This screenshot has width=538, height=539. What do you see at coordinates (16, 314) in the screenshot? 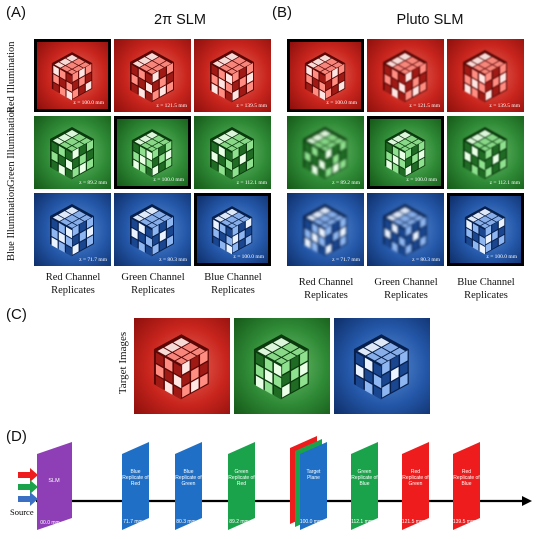
I see `panel-c-label: (C)` at bounding box center [16, 314].